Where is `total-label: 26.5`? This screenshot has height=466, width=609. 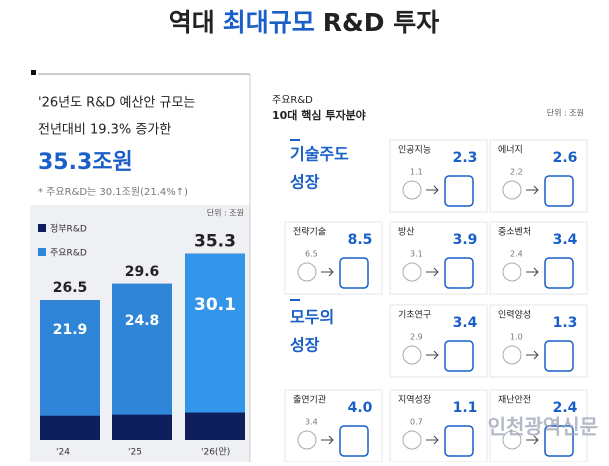 total-label: 26.5 is located at coordinates (70, 288).